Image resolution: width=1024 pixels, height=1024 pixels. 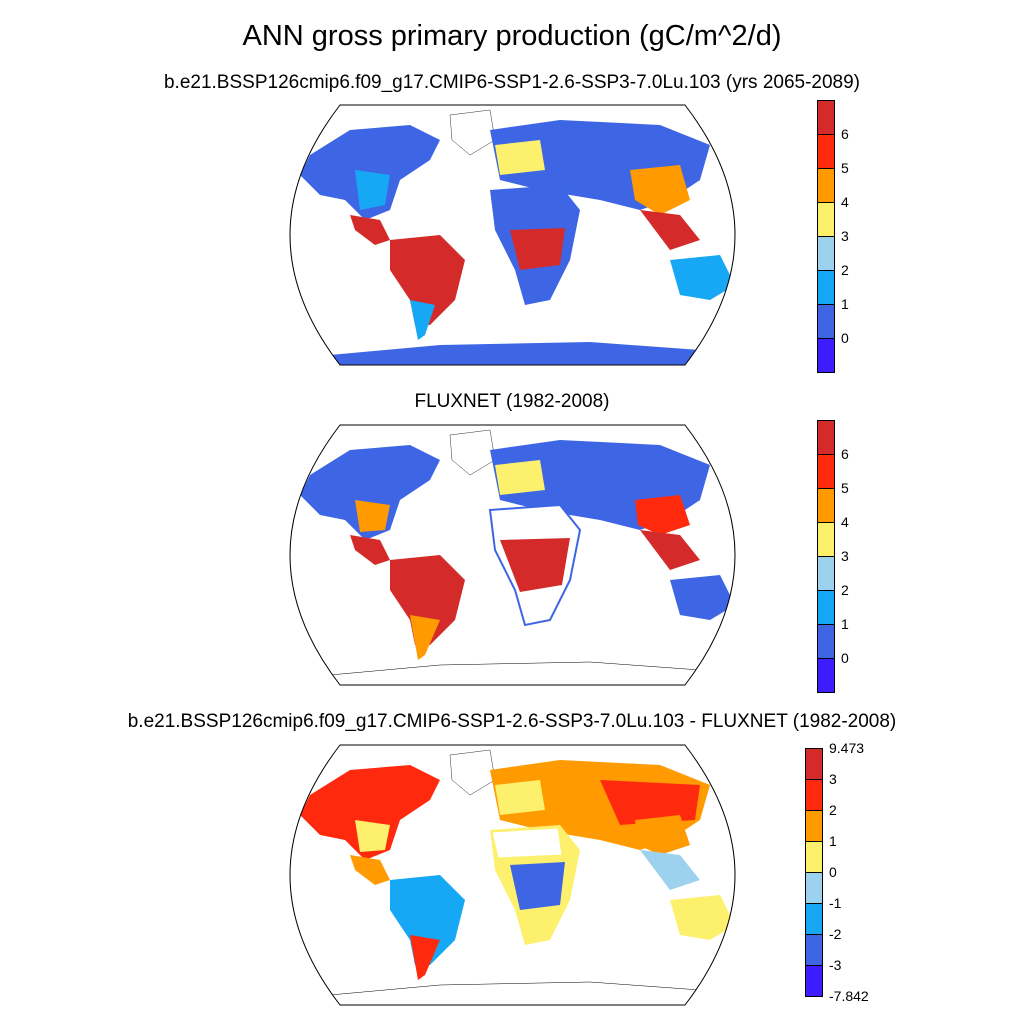 What do you see at coordinates (472, 132) in the screenshot?
I see `panel-1-greenland` at bounding box center [472, 132].